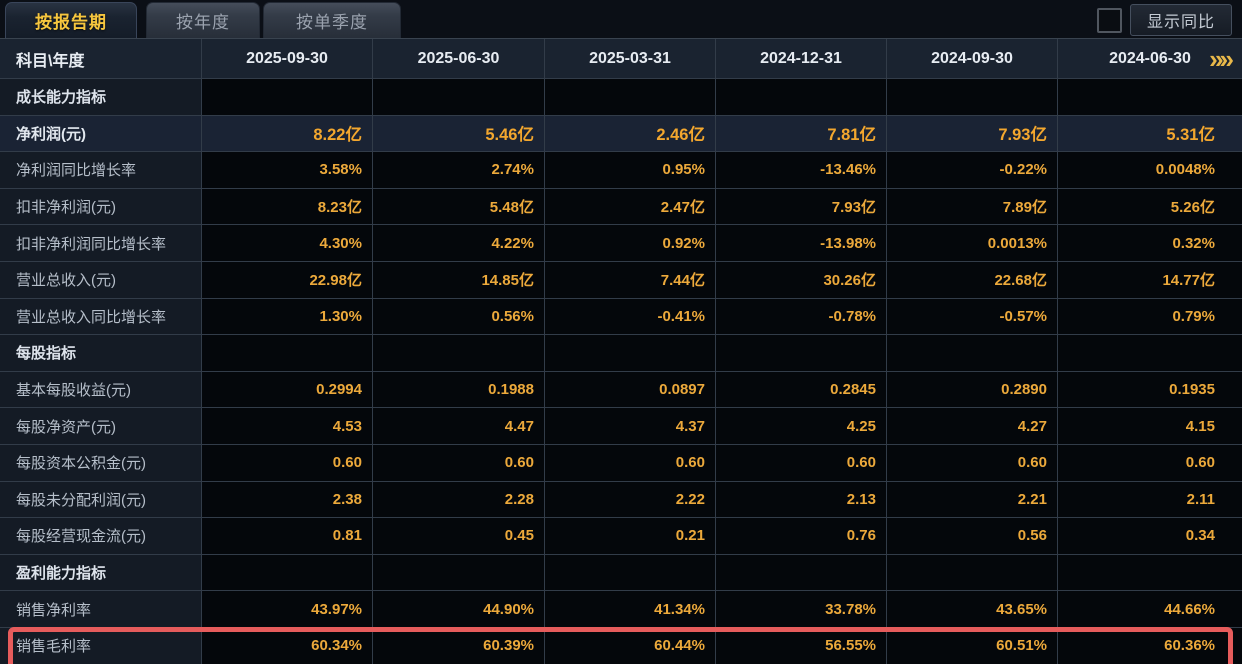 The width and height of the screenshot is (1242, 664). Describe the element at coordinates (630, 133) in the screenshot. I see `value-cell: 2.46亿` at that location.